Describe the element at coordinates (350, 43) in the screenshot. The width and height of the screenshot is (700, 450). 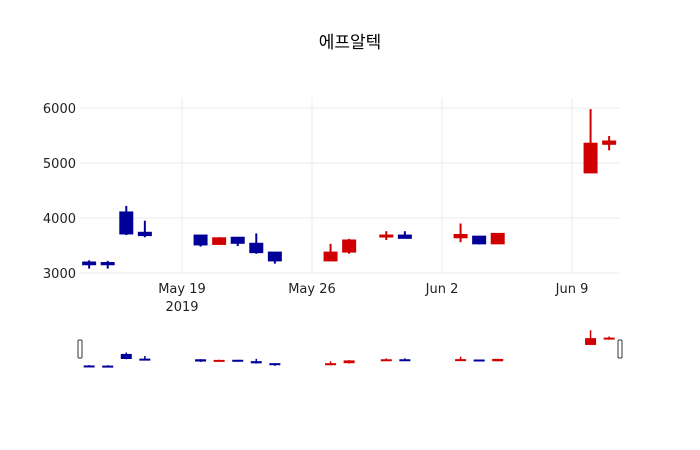
I see `chart-title: 에프알텍` at that location.